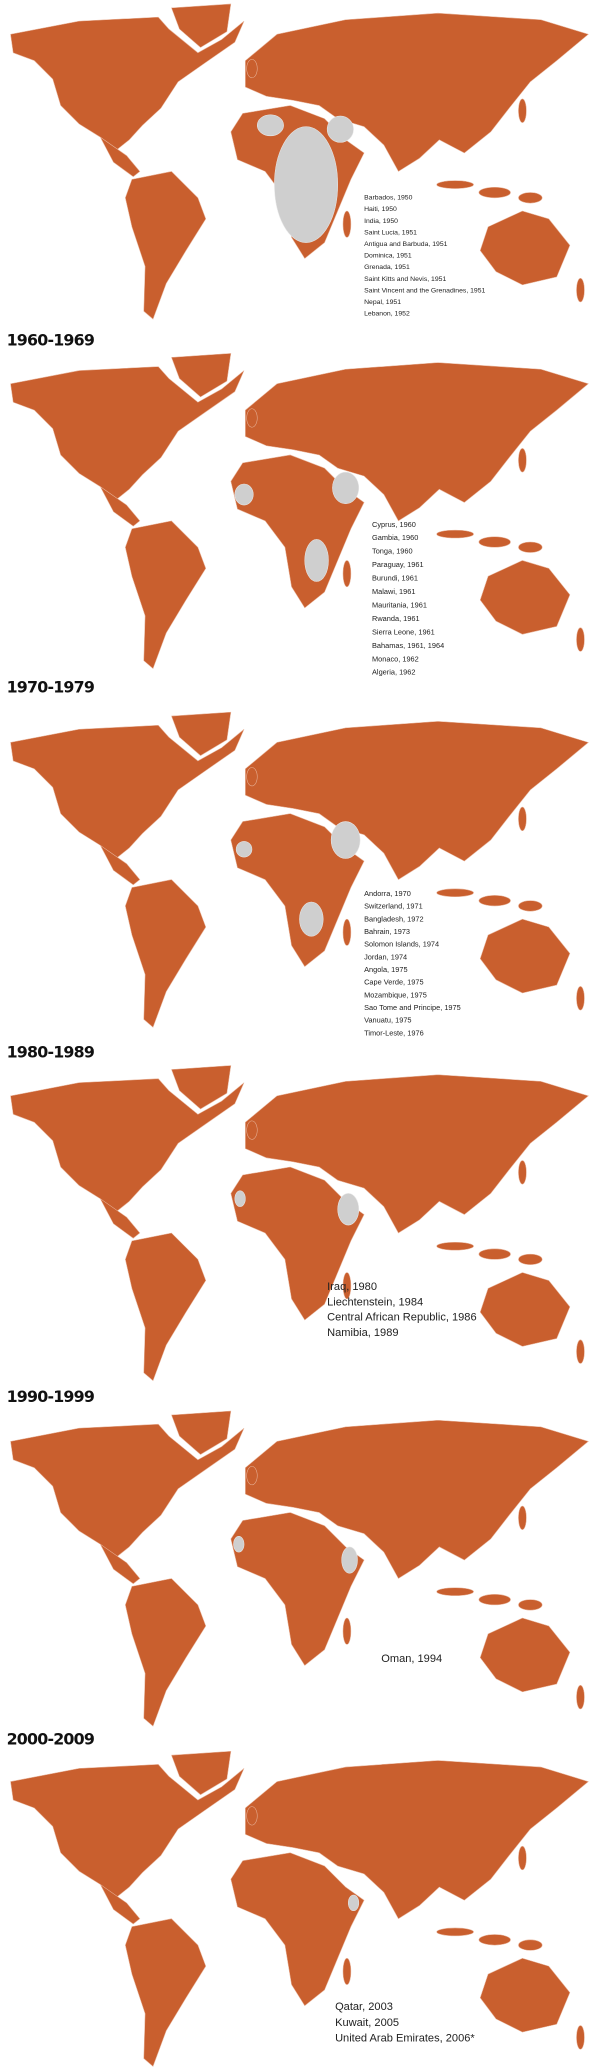 The height and width of the screenshot is (2069, 591). I want to click on country-entry: Malawi, 1961, so click(393, 591).